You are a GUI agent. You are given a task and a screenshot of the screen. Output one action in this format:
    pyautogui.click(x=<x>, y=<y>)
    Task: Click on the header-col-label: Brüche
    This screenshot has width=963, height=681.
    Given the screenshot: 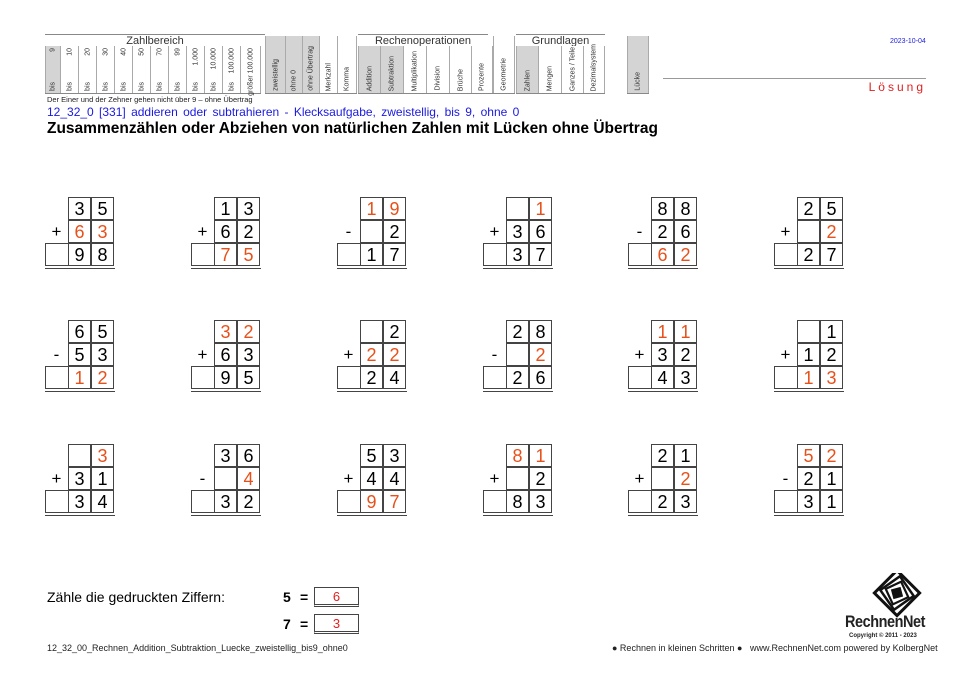 What is the action you would take?
    pyautogui.click(x=460, y=79)
    